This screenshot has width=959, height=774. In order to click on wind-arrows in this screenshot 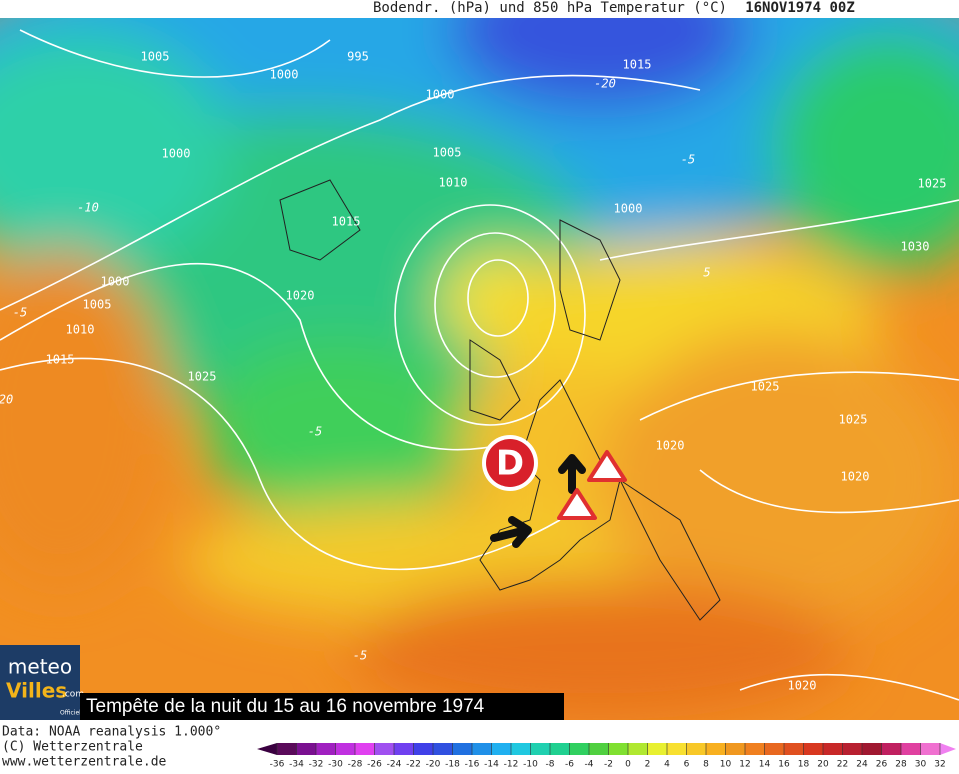, I will do `click(538, 501)`.